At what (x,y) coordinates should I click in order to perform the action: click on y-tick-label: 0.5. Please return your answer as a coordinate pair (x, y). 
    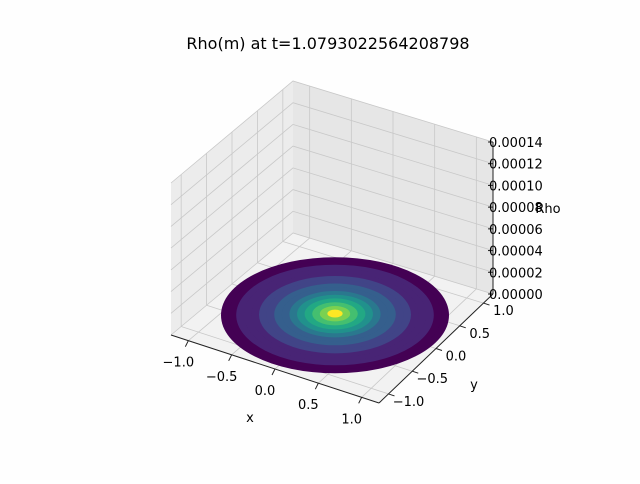
    Looking at the image, I should click on (479, 334).